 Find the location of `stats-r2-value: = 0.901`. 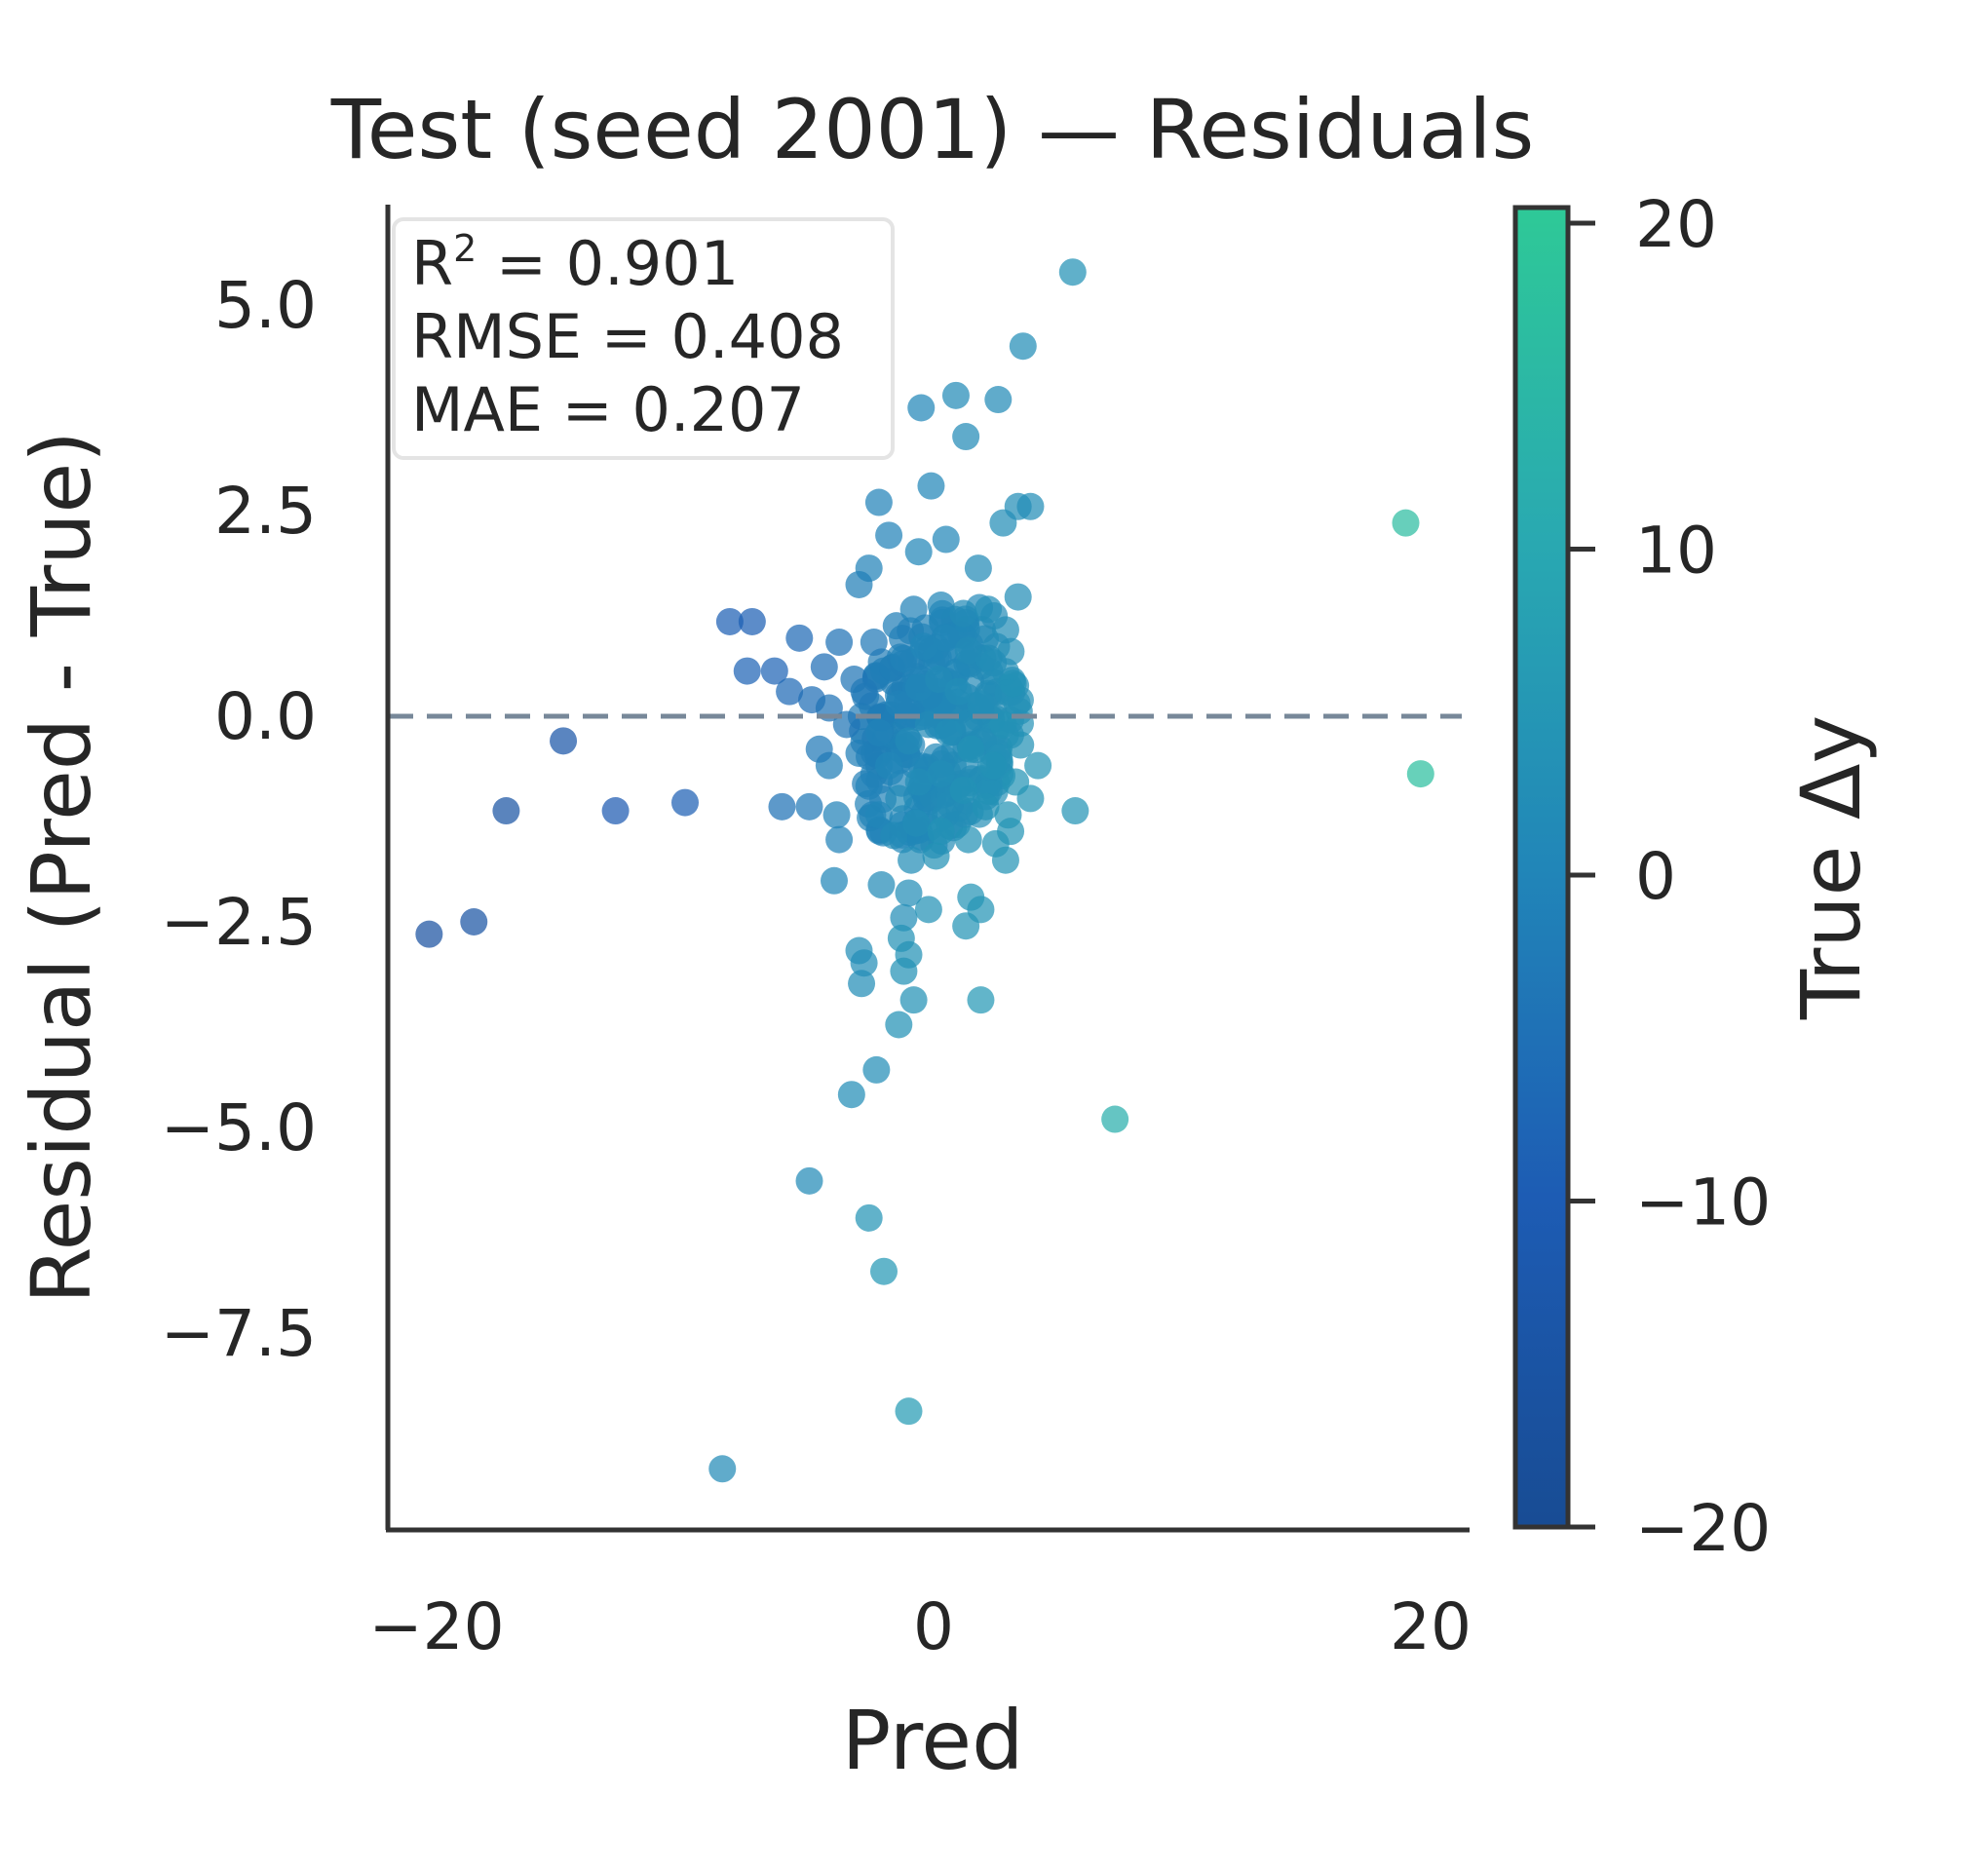

stats-r2-value: = 0.901 is located at coordinates (608, 263).